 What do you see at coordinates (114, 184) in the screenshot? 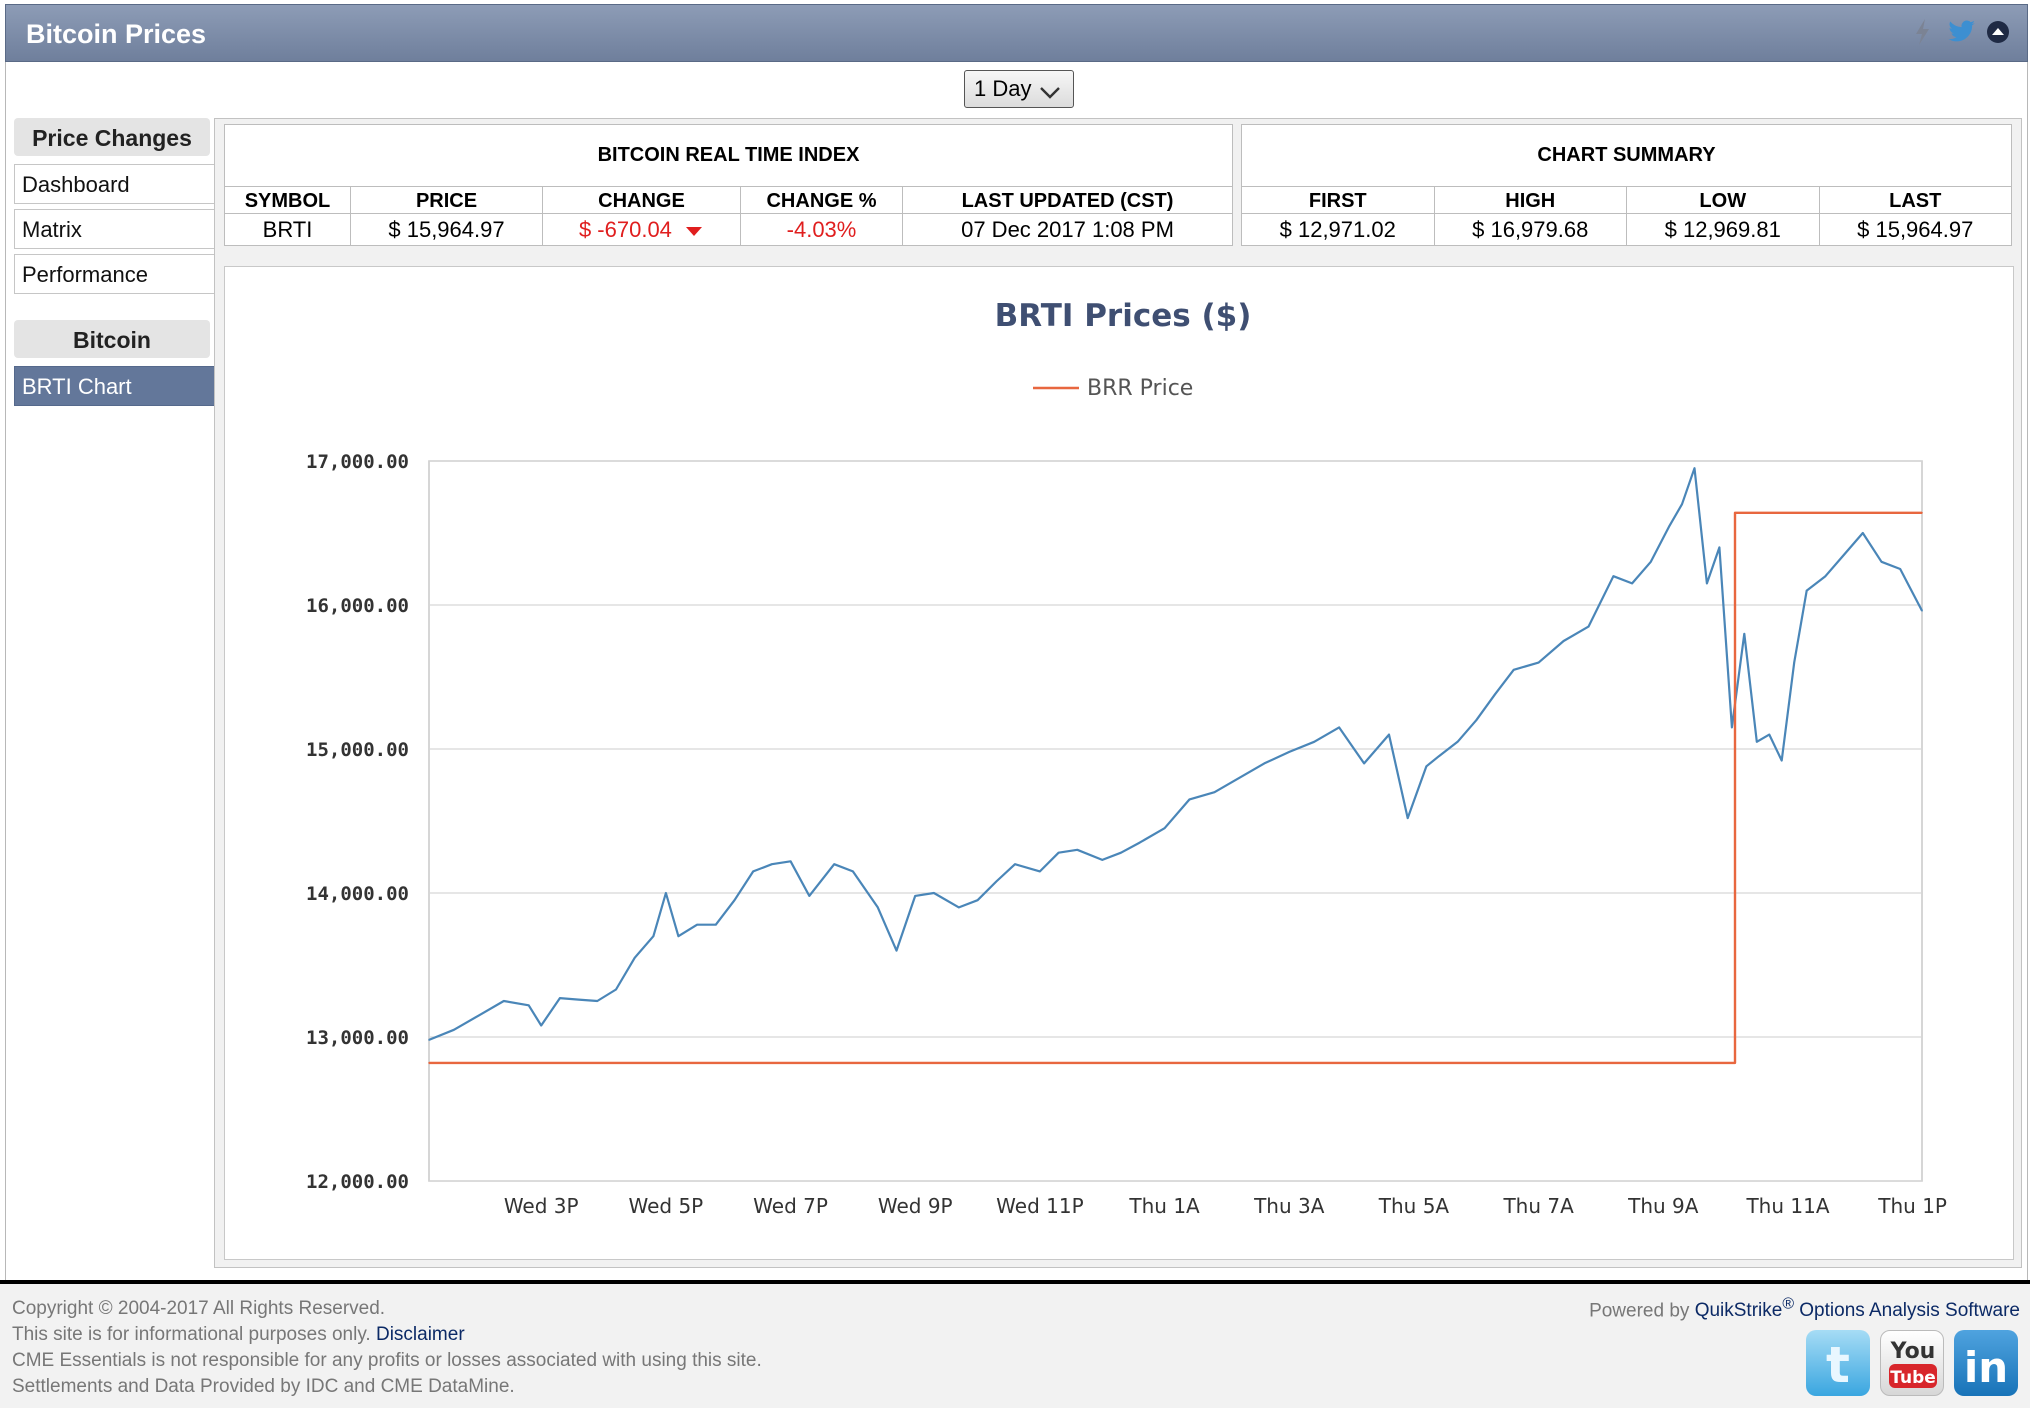
I see `nav-item-dashboard: Dashboard` at bounding box center [114, 184].